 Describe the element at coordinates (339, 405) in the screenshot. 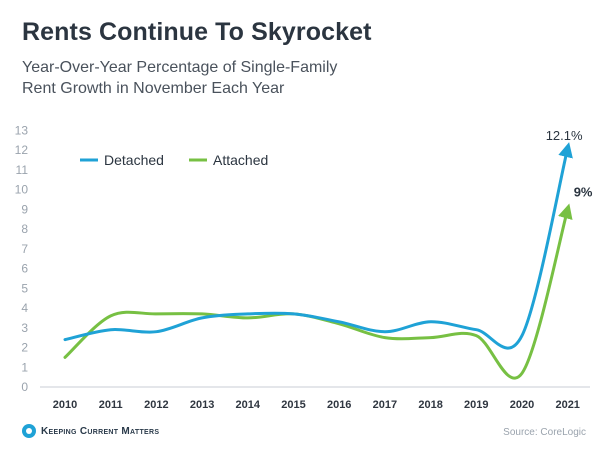

I see `x-tick-label: 2016` at that location.